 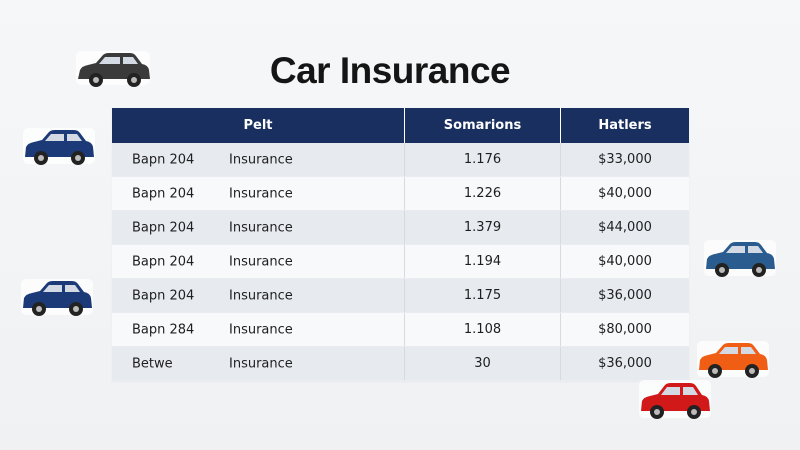 What do you see at coordinates (482, 329) in the screenshot?
I see `somarions-cell: 1.108` at bounding box center [482, 329].